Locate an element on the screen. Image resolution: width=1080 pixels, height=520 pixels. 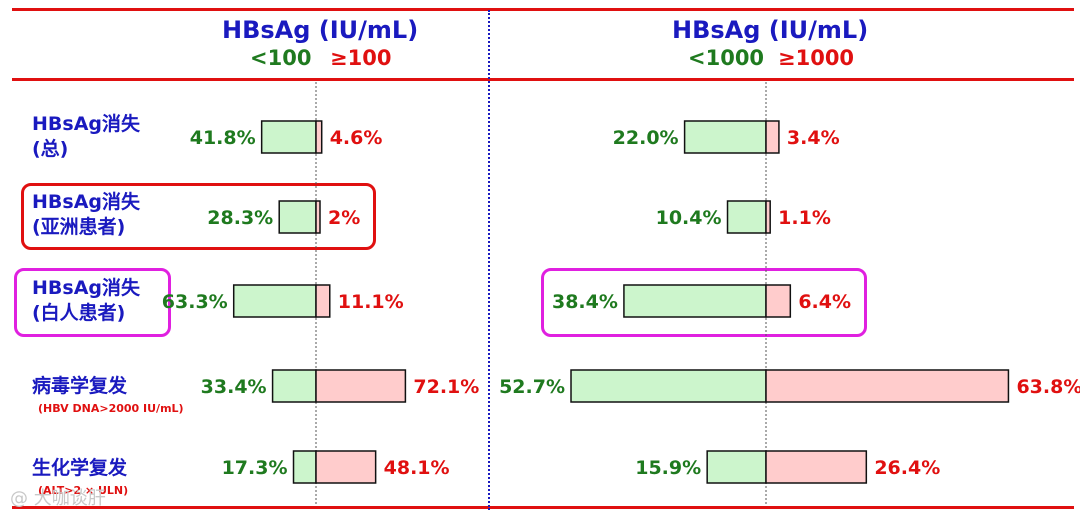
bar-low-p2-white is located at coordinates (695, 301).